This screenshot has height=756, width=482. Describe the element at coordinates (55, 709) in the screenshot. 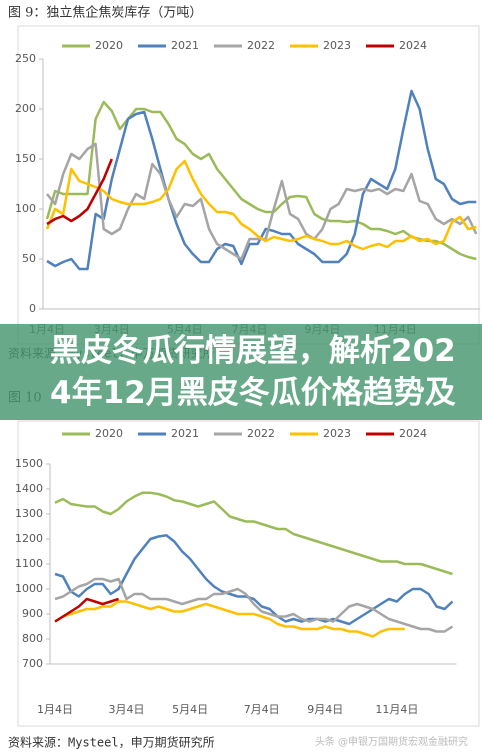

I see `x-tick-label: 1月4日` at that location.